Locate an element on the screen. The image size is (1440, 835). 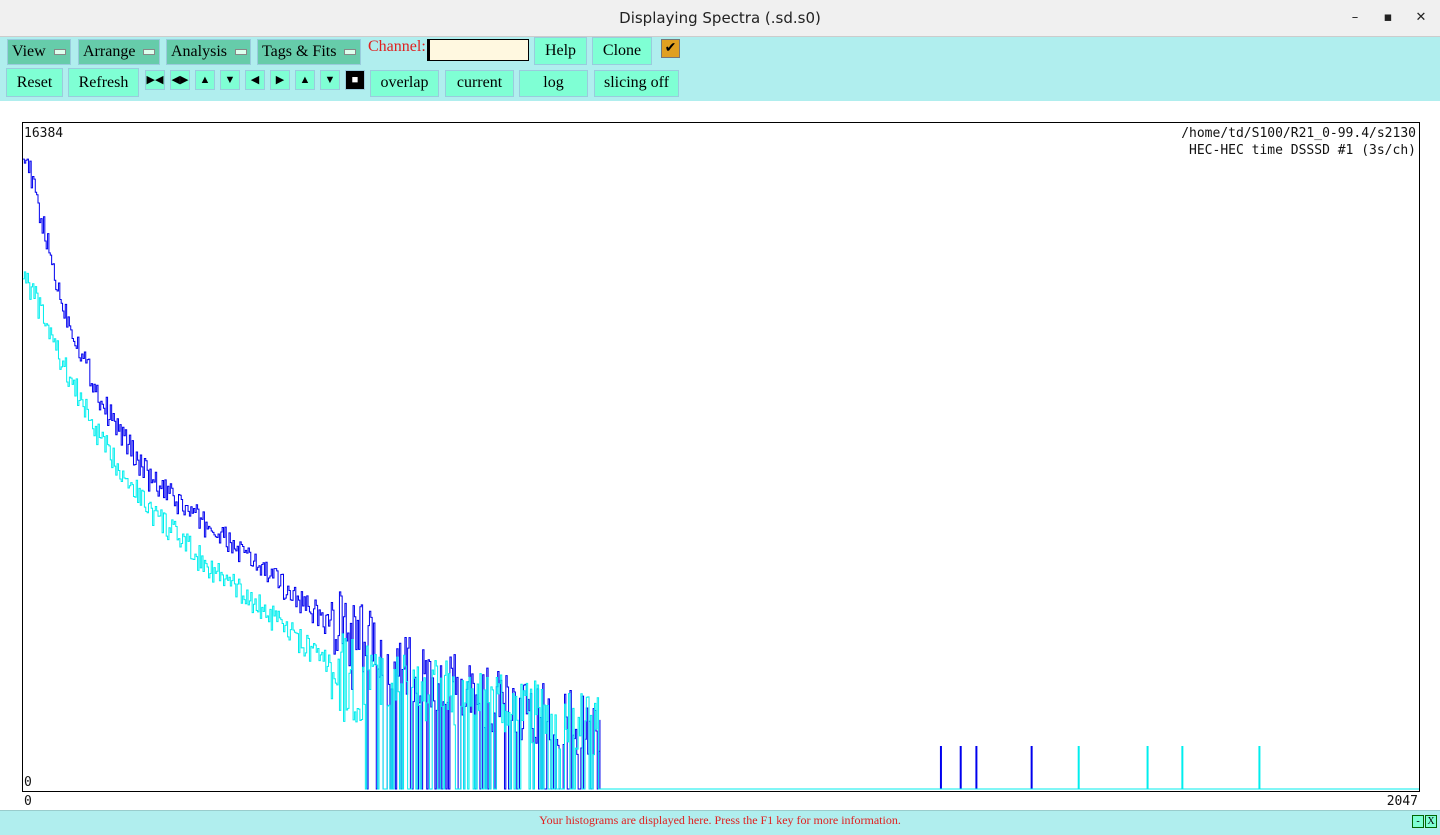
menu-arrange: Arrange is located at coordinates (119, 52).